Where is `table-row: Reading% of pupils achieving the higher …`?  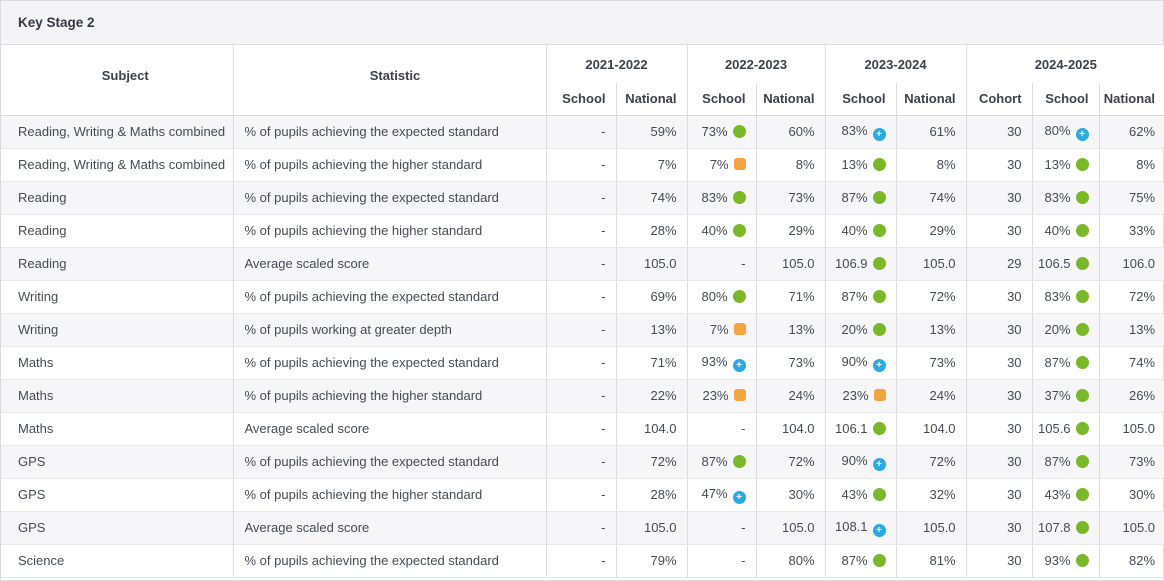 table-row: Reading% of pupils achieving the higher … is located at coordinates (582, 231).